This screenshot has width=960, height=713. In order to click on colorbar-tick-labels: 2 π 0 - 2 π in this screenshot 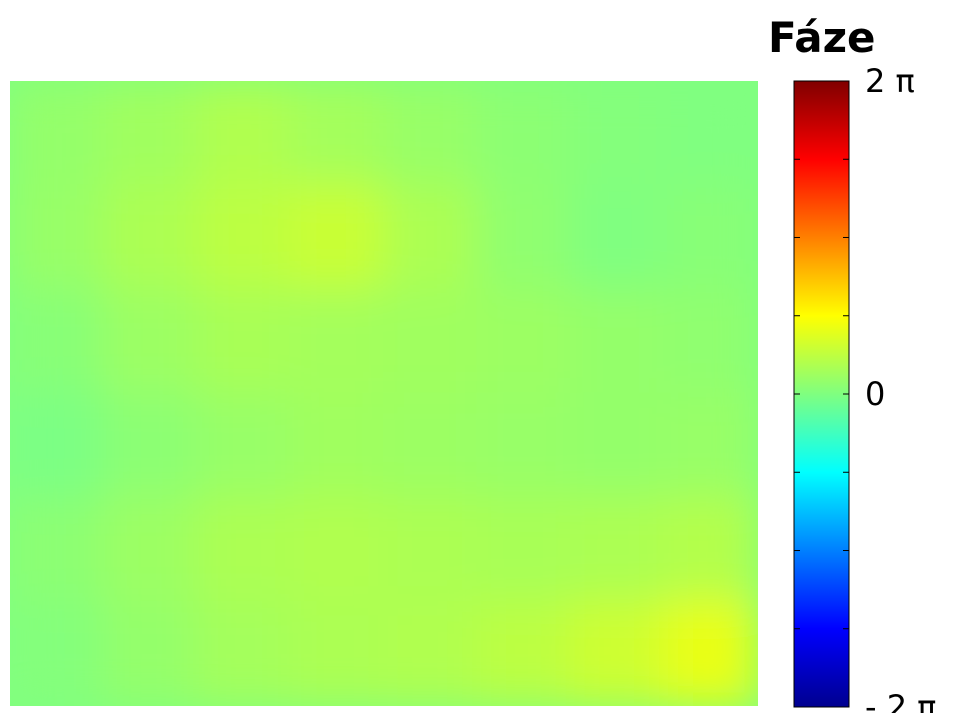, I will do `click(901, 387)`.